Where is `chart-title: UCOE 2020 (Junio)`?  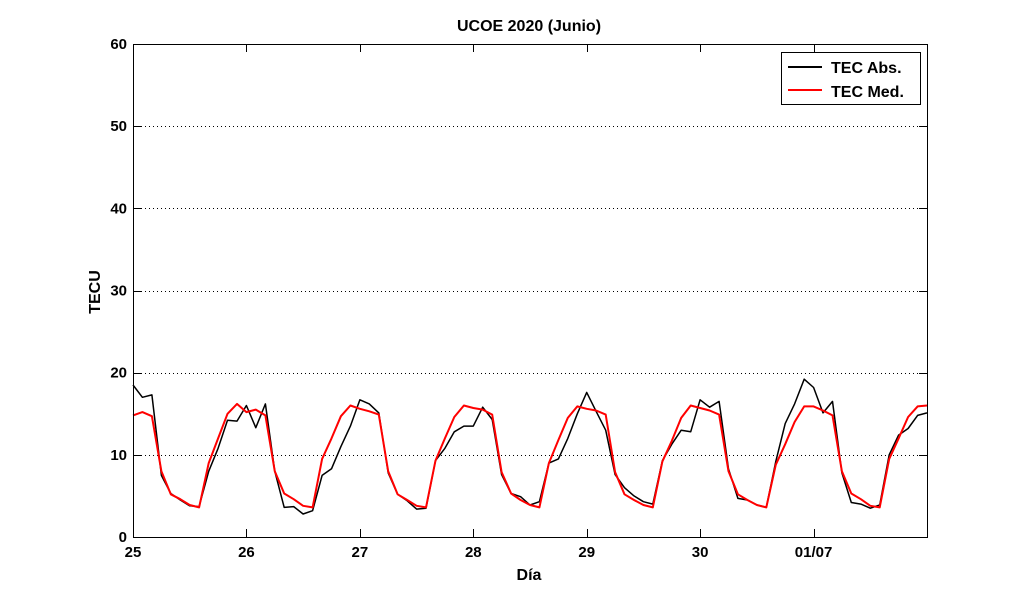
chart-title: UCOE 2020 (Junio) is located at coordinates (529, 26).